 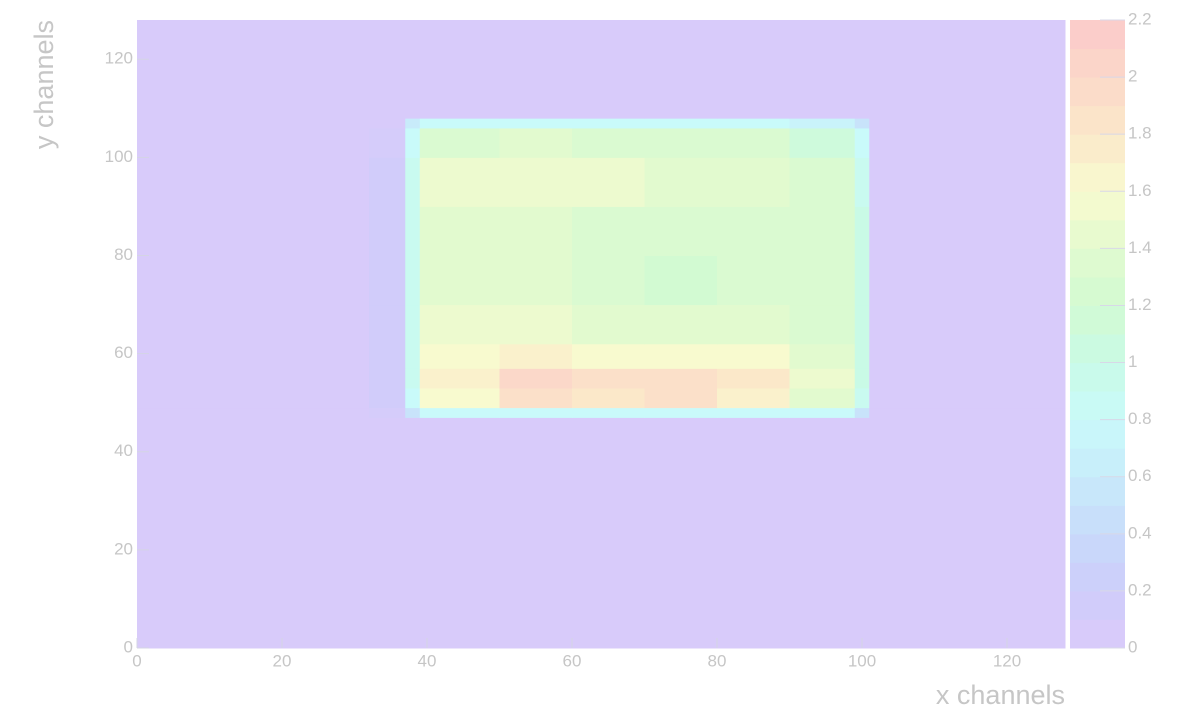 What do you see at coordinates (1140, 418) in the screenshot?
I see `colorbar-tick-label: 0.8` at bounding box center [1140, 418].